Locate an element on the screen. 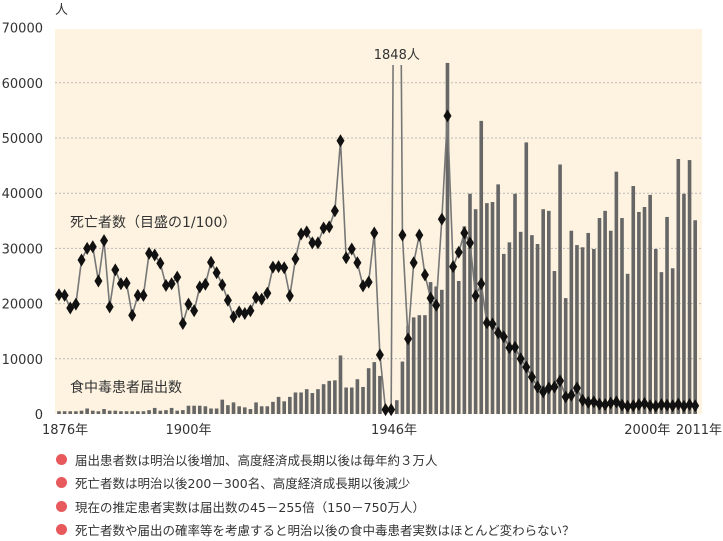  note-item: 届出患者数は明治以後増加、高度経済成長期以後は毎年約３万人 is located at coordinates (315, 459).